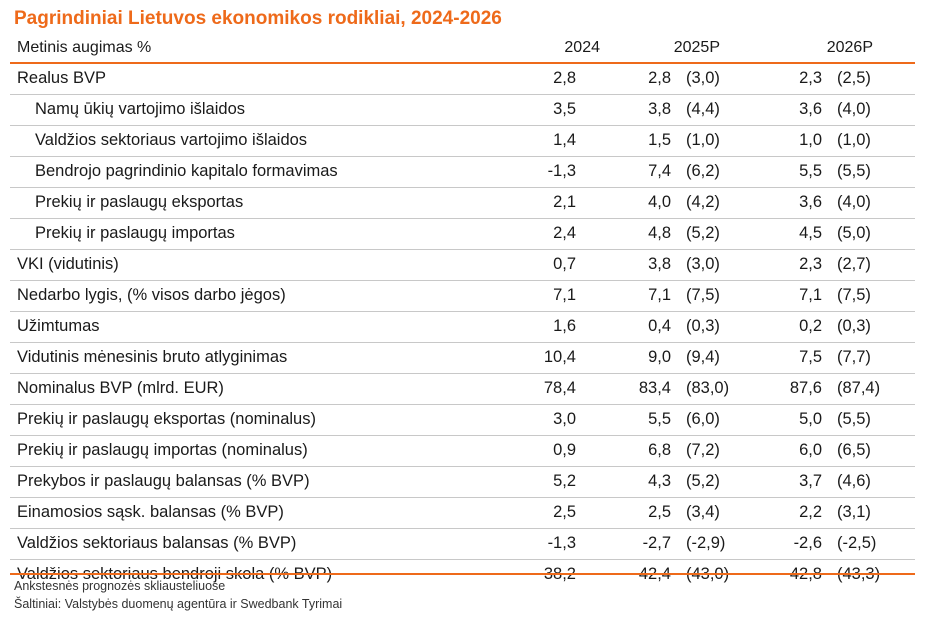 The width and height of the screenshot is (929, 617). I want to click on previous-2026: (3,1), so click(854, 512).